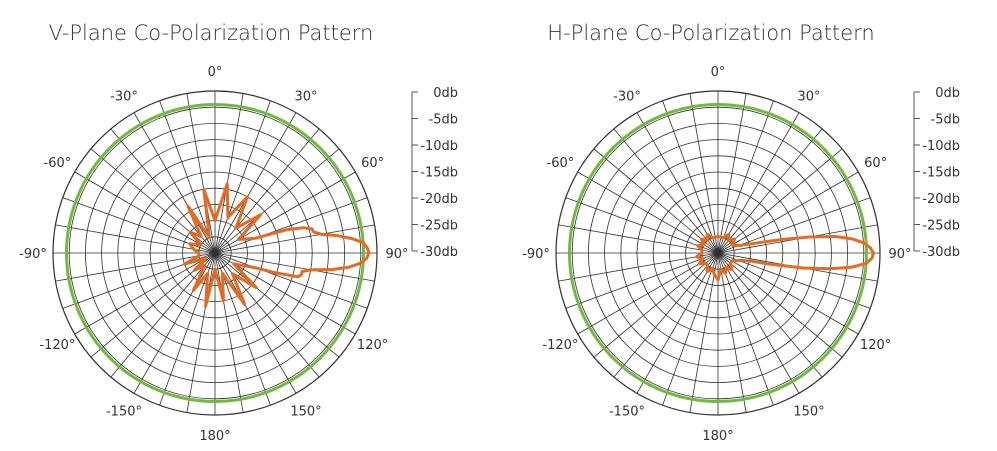 This screenshot has height=451, width=997. I want to click on v-plane-angle-label: 120°, so click(372, 345).